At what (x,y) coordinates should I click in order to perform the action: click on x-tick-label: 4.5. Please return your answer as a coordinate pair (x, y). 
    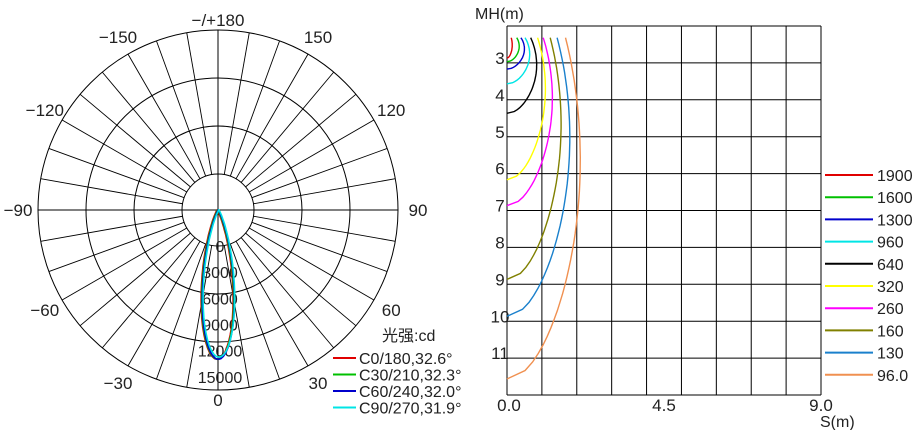
    Looking at the image, I should click on (664, 405).